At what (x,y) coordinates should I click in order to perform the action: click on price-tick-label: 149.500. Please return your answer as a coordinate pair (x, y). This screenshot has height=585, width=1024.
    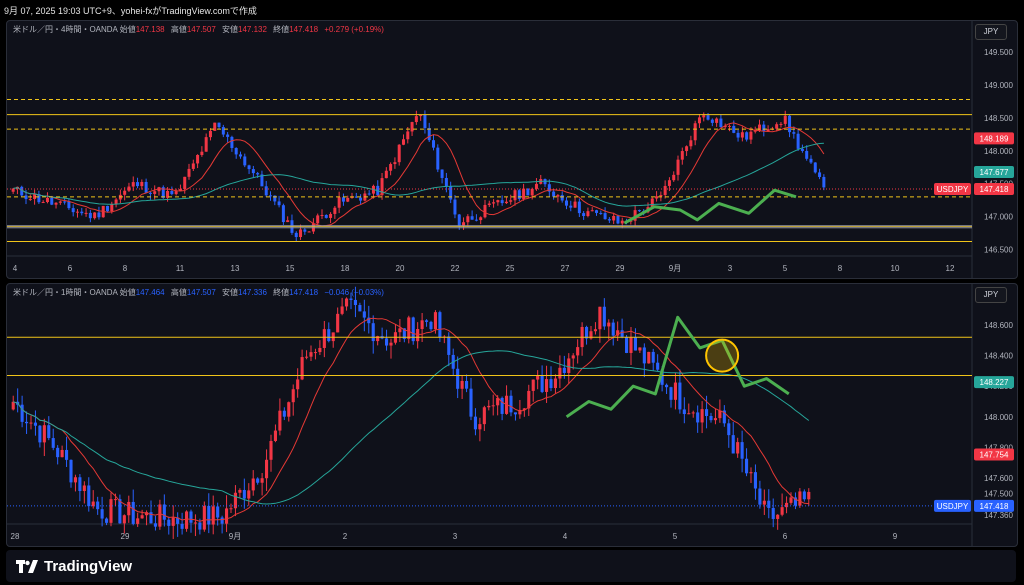
    Looking at the image, I should click on (998, 52).